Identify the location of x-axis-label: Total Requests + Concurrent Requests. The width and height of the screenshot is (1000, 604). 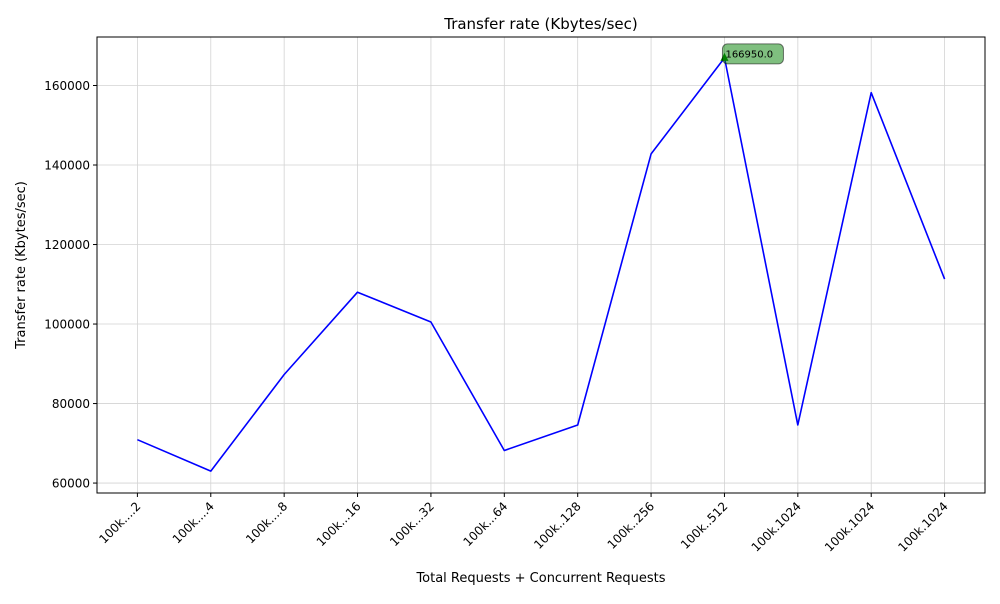
(540, 578).